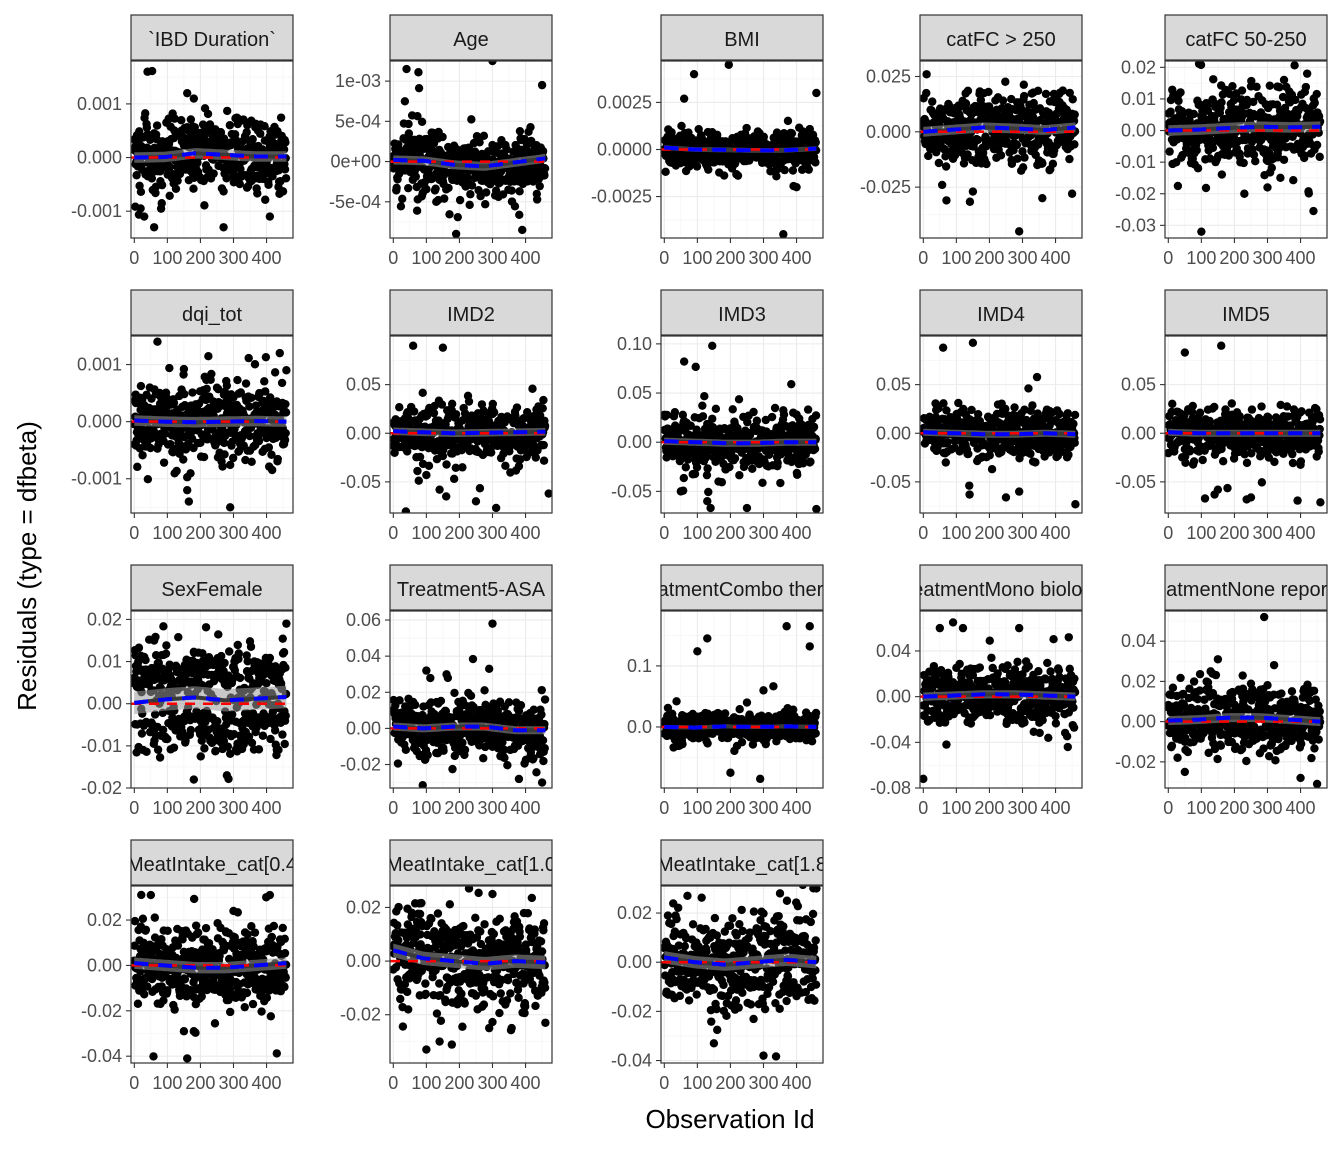 The width and height of the screenshot is (1344, 1152). I want to click on x-axis-title: Observation Id, so click(729, 1119).